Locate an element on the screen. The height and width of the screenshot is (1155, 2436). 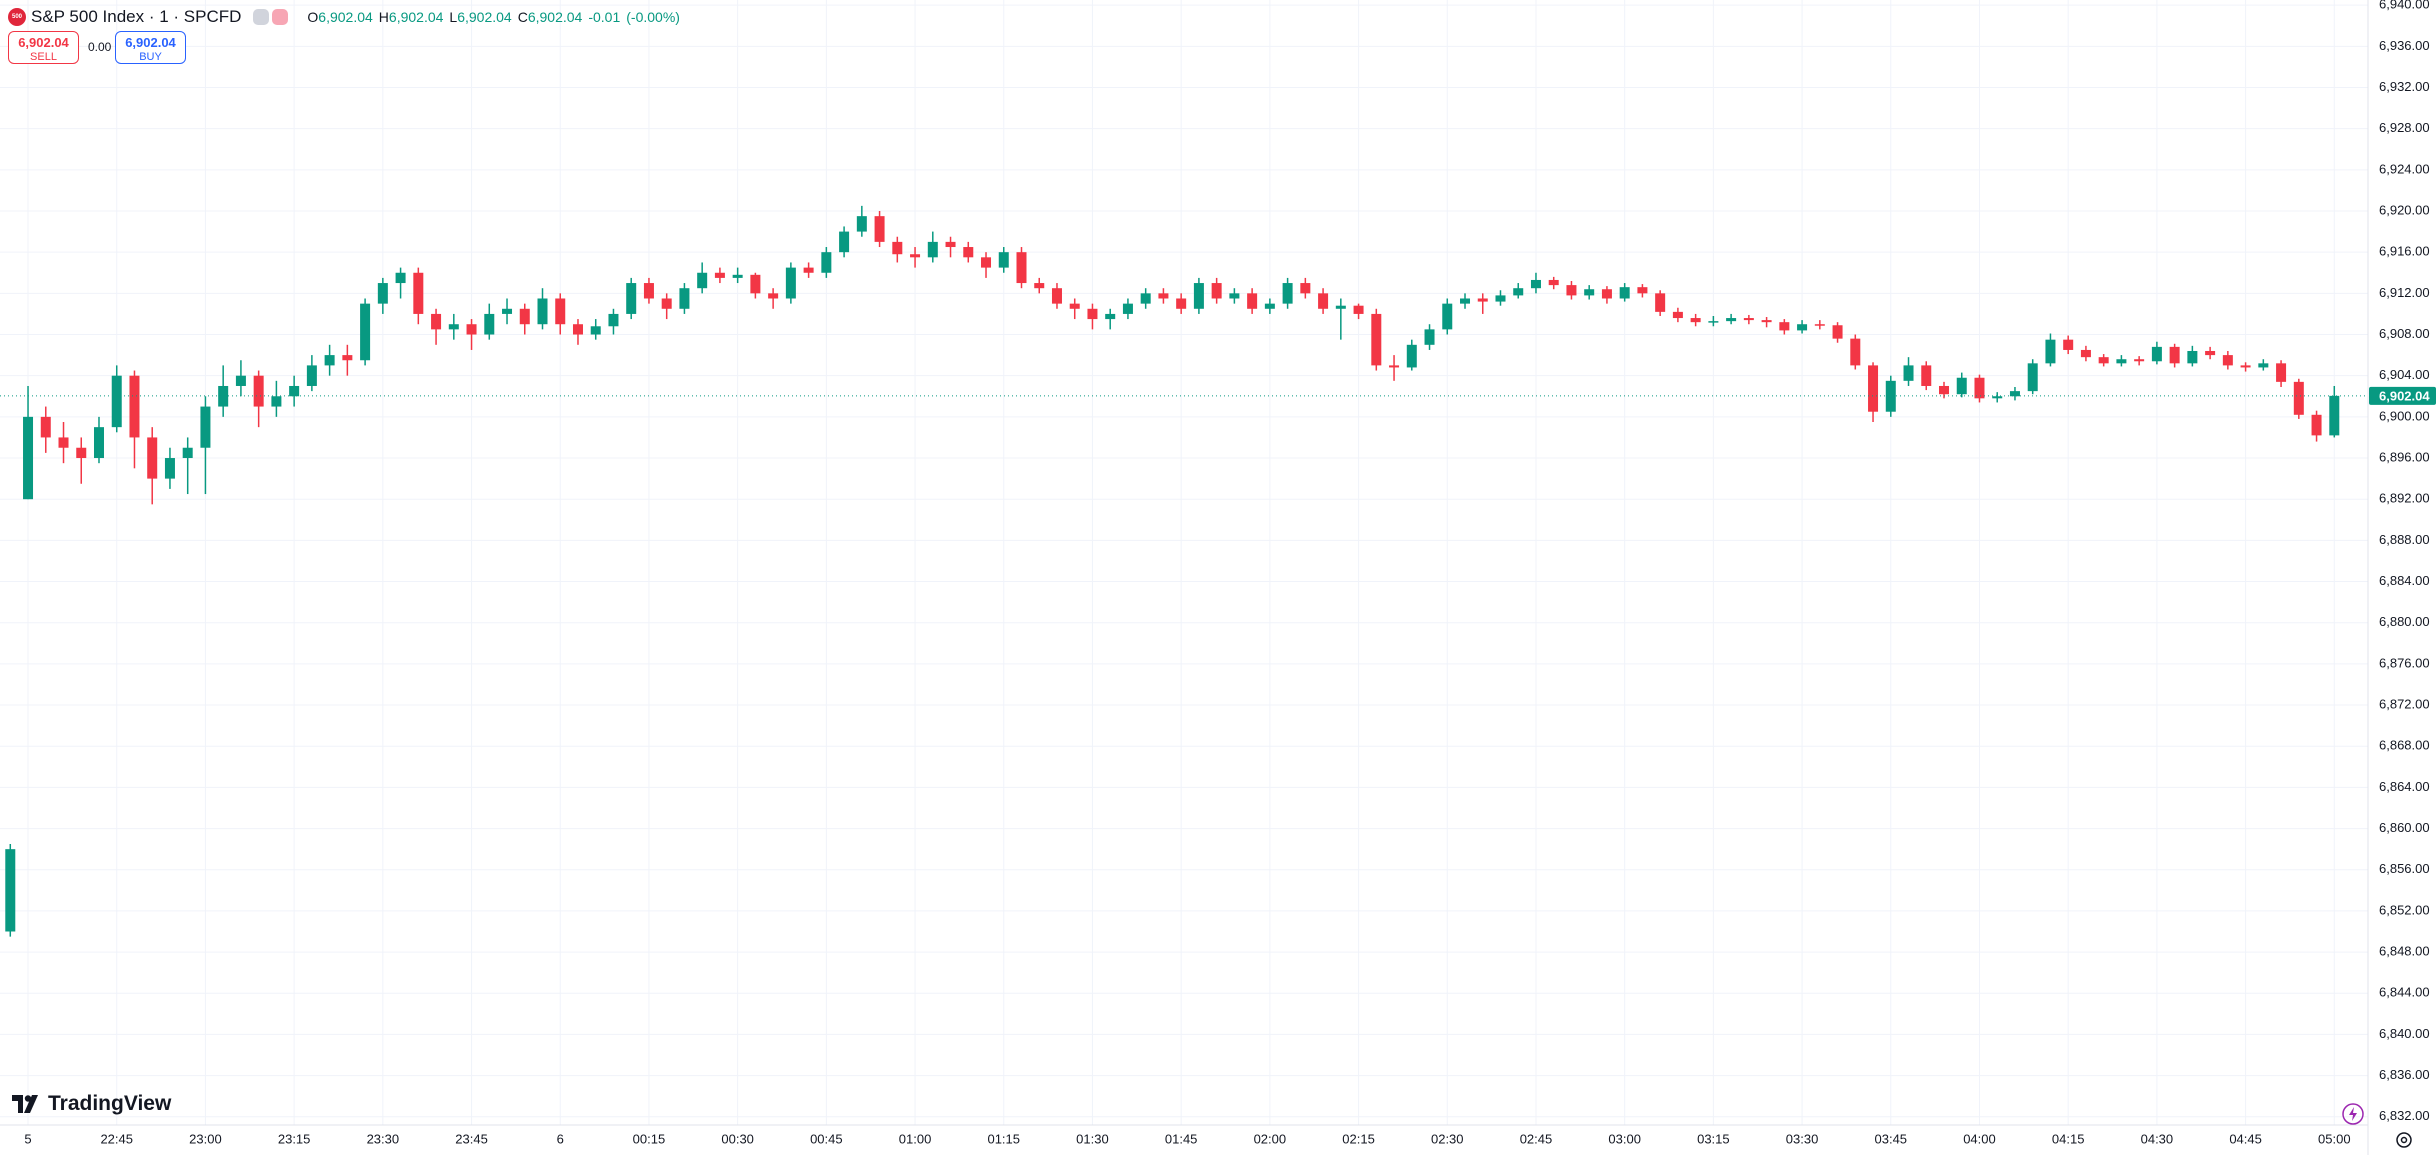
change-percent: (-0.00%) is located at coordinates (653, 17).